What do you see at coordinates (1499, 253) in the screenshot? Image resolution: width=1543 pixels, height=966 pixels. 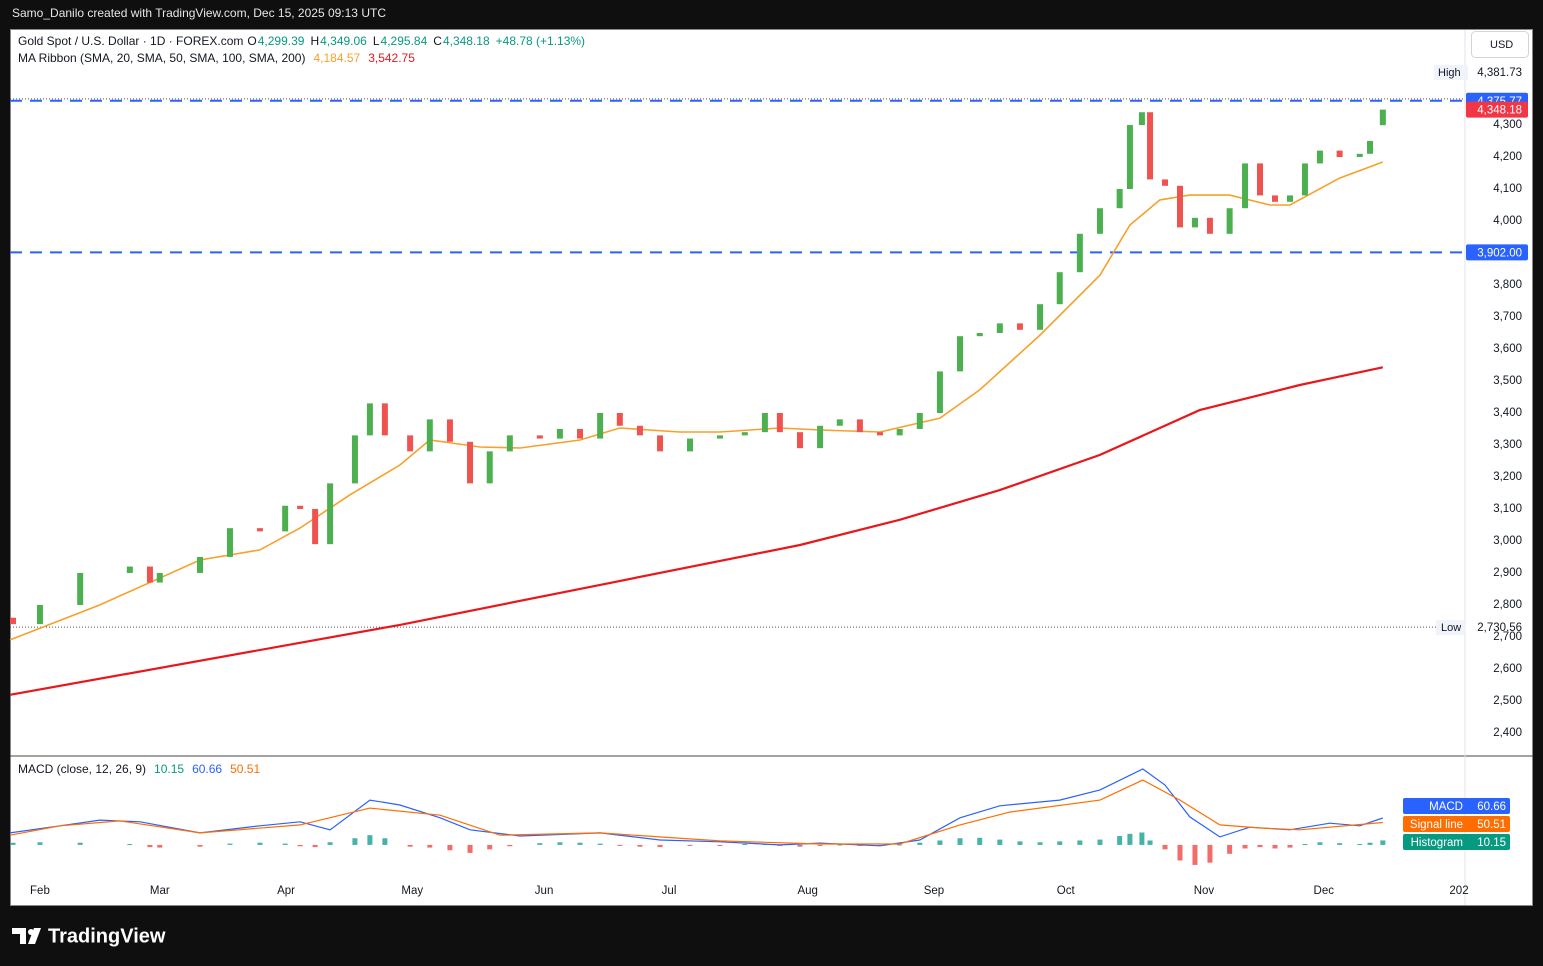 I see `level-label: 3,902.00` at bounding box center [1499, 253].